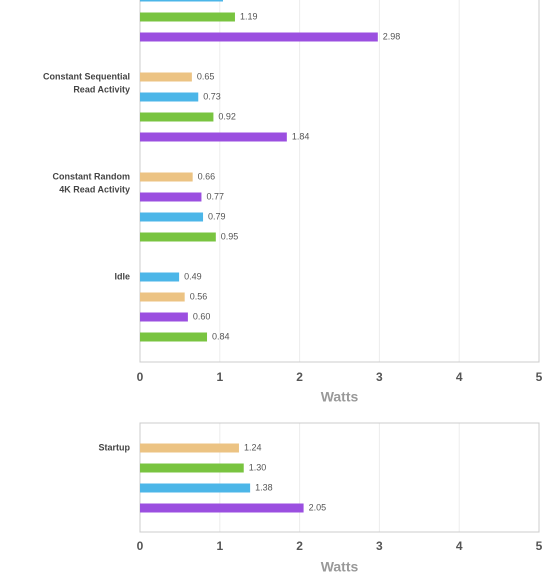  I want to click on category-label: Startup, so click(115, 447).